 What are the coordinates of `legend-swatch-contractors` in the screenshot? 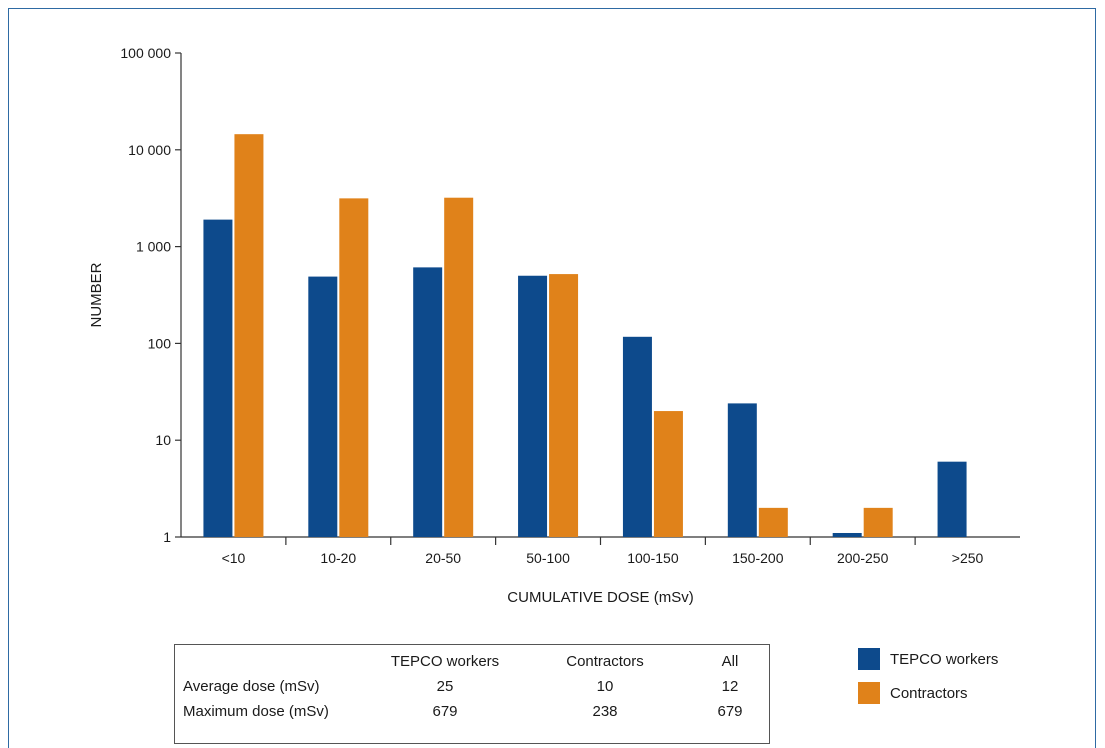 It's located at (869, 693).